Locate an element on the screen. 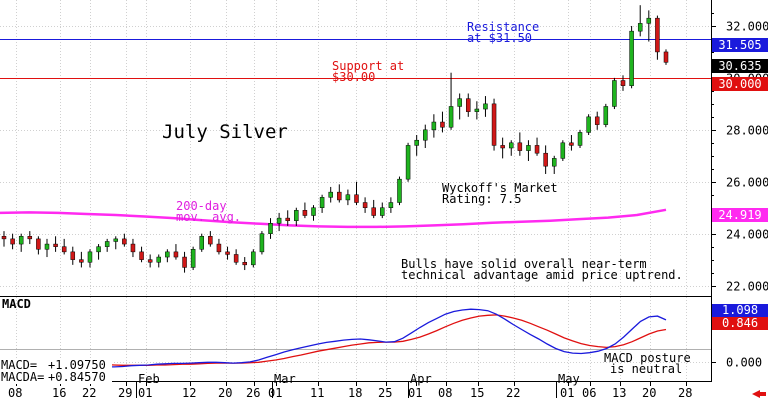 The width and height of the screenshot is (768, 400). svg-text: 31.505 is located at coordinates (739, 45).